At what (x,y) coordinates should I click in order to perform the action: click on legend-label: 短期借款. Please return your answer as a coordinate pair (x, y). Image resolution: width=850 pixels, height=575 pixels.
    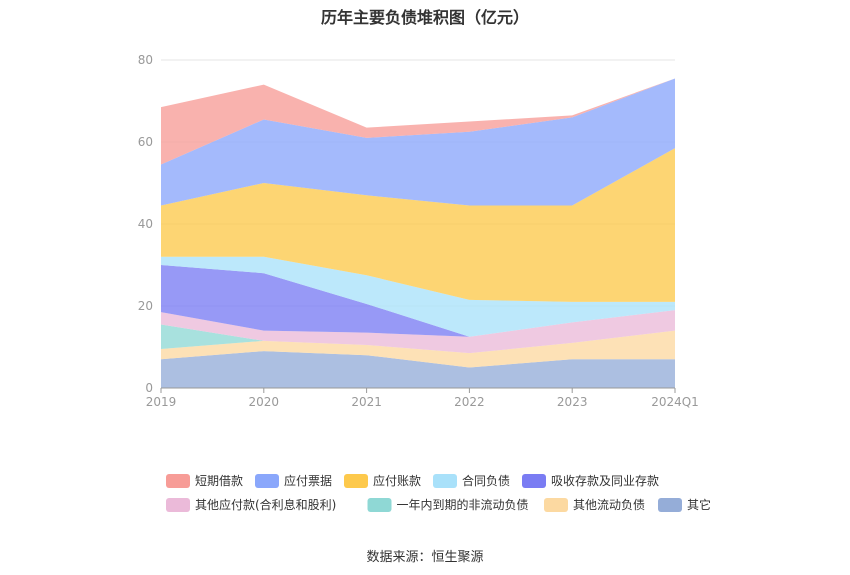
    Looking at the image, I should click on (219, 481).